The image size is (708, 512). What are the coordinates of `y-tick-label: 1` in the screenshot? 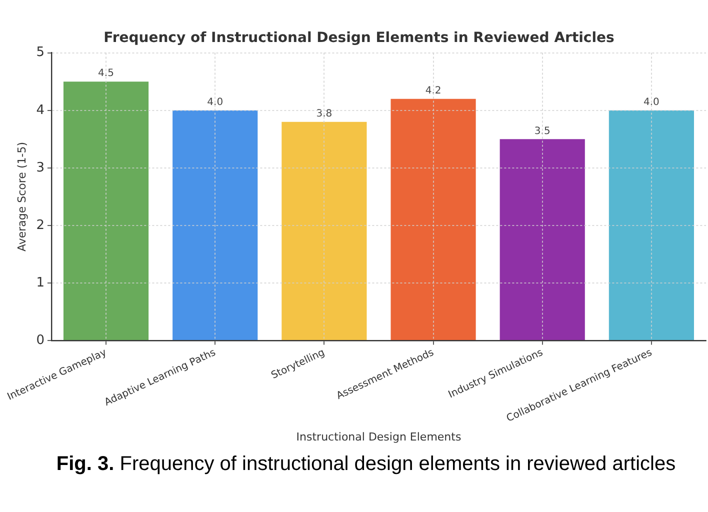 It's located at (40, 283).